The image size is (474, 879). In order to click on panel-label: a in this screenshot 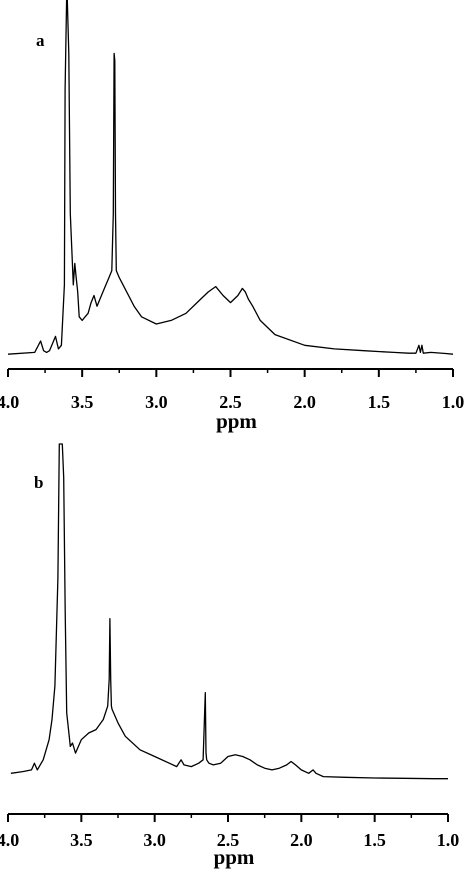, I will do `click(40, 40)`.